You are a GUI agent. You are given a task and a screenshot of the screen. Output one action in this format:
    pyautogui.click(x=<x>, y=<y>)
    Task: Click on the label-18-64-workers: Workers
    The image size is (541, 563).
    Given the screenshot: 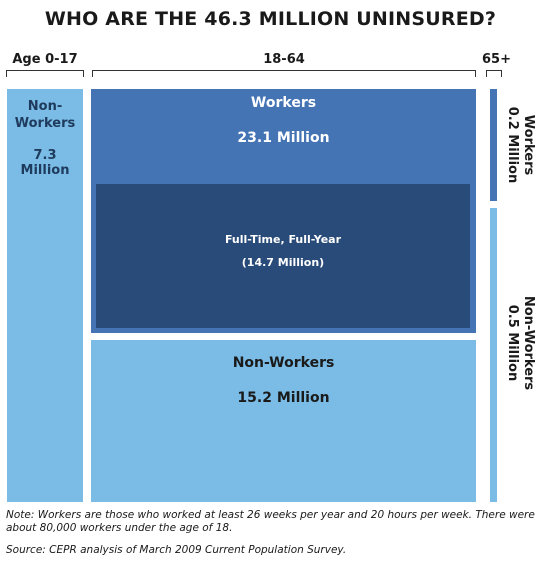 What is the action you would take?
    pyautogui.click(x=283, y=103)
    